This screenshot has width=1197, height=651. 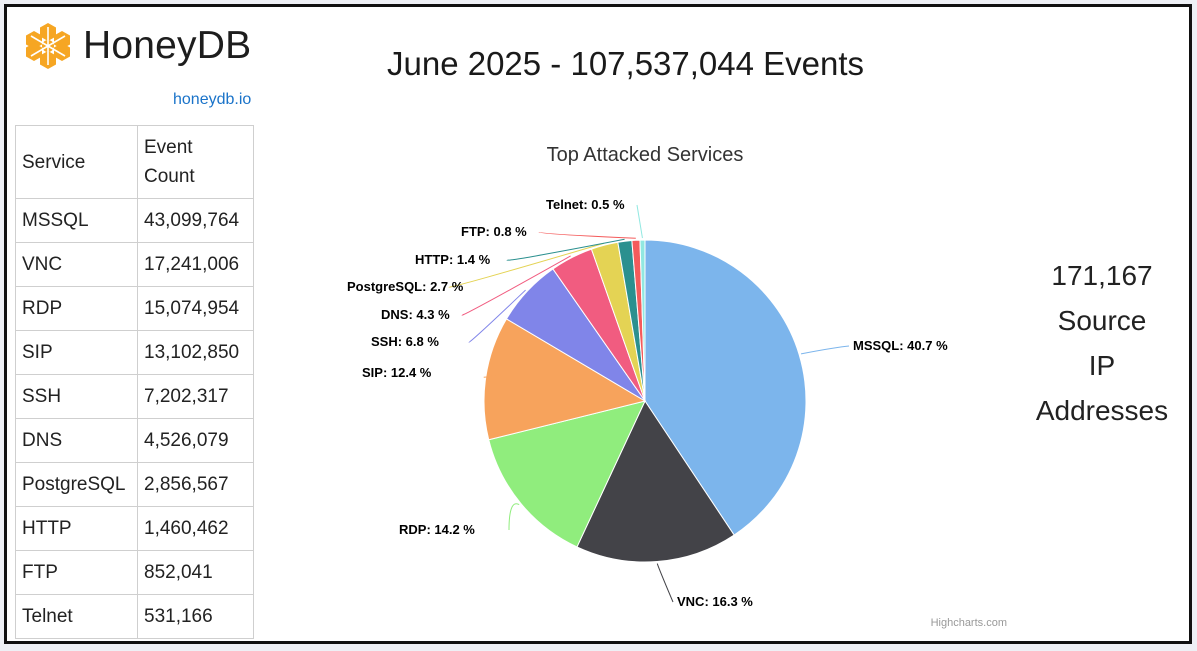 What do you see at coordinates (195, 484) in the screenshot?
I see `event-count-cell: 2,856,567` at bounding box center [195, 484].